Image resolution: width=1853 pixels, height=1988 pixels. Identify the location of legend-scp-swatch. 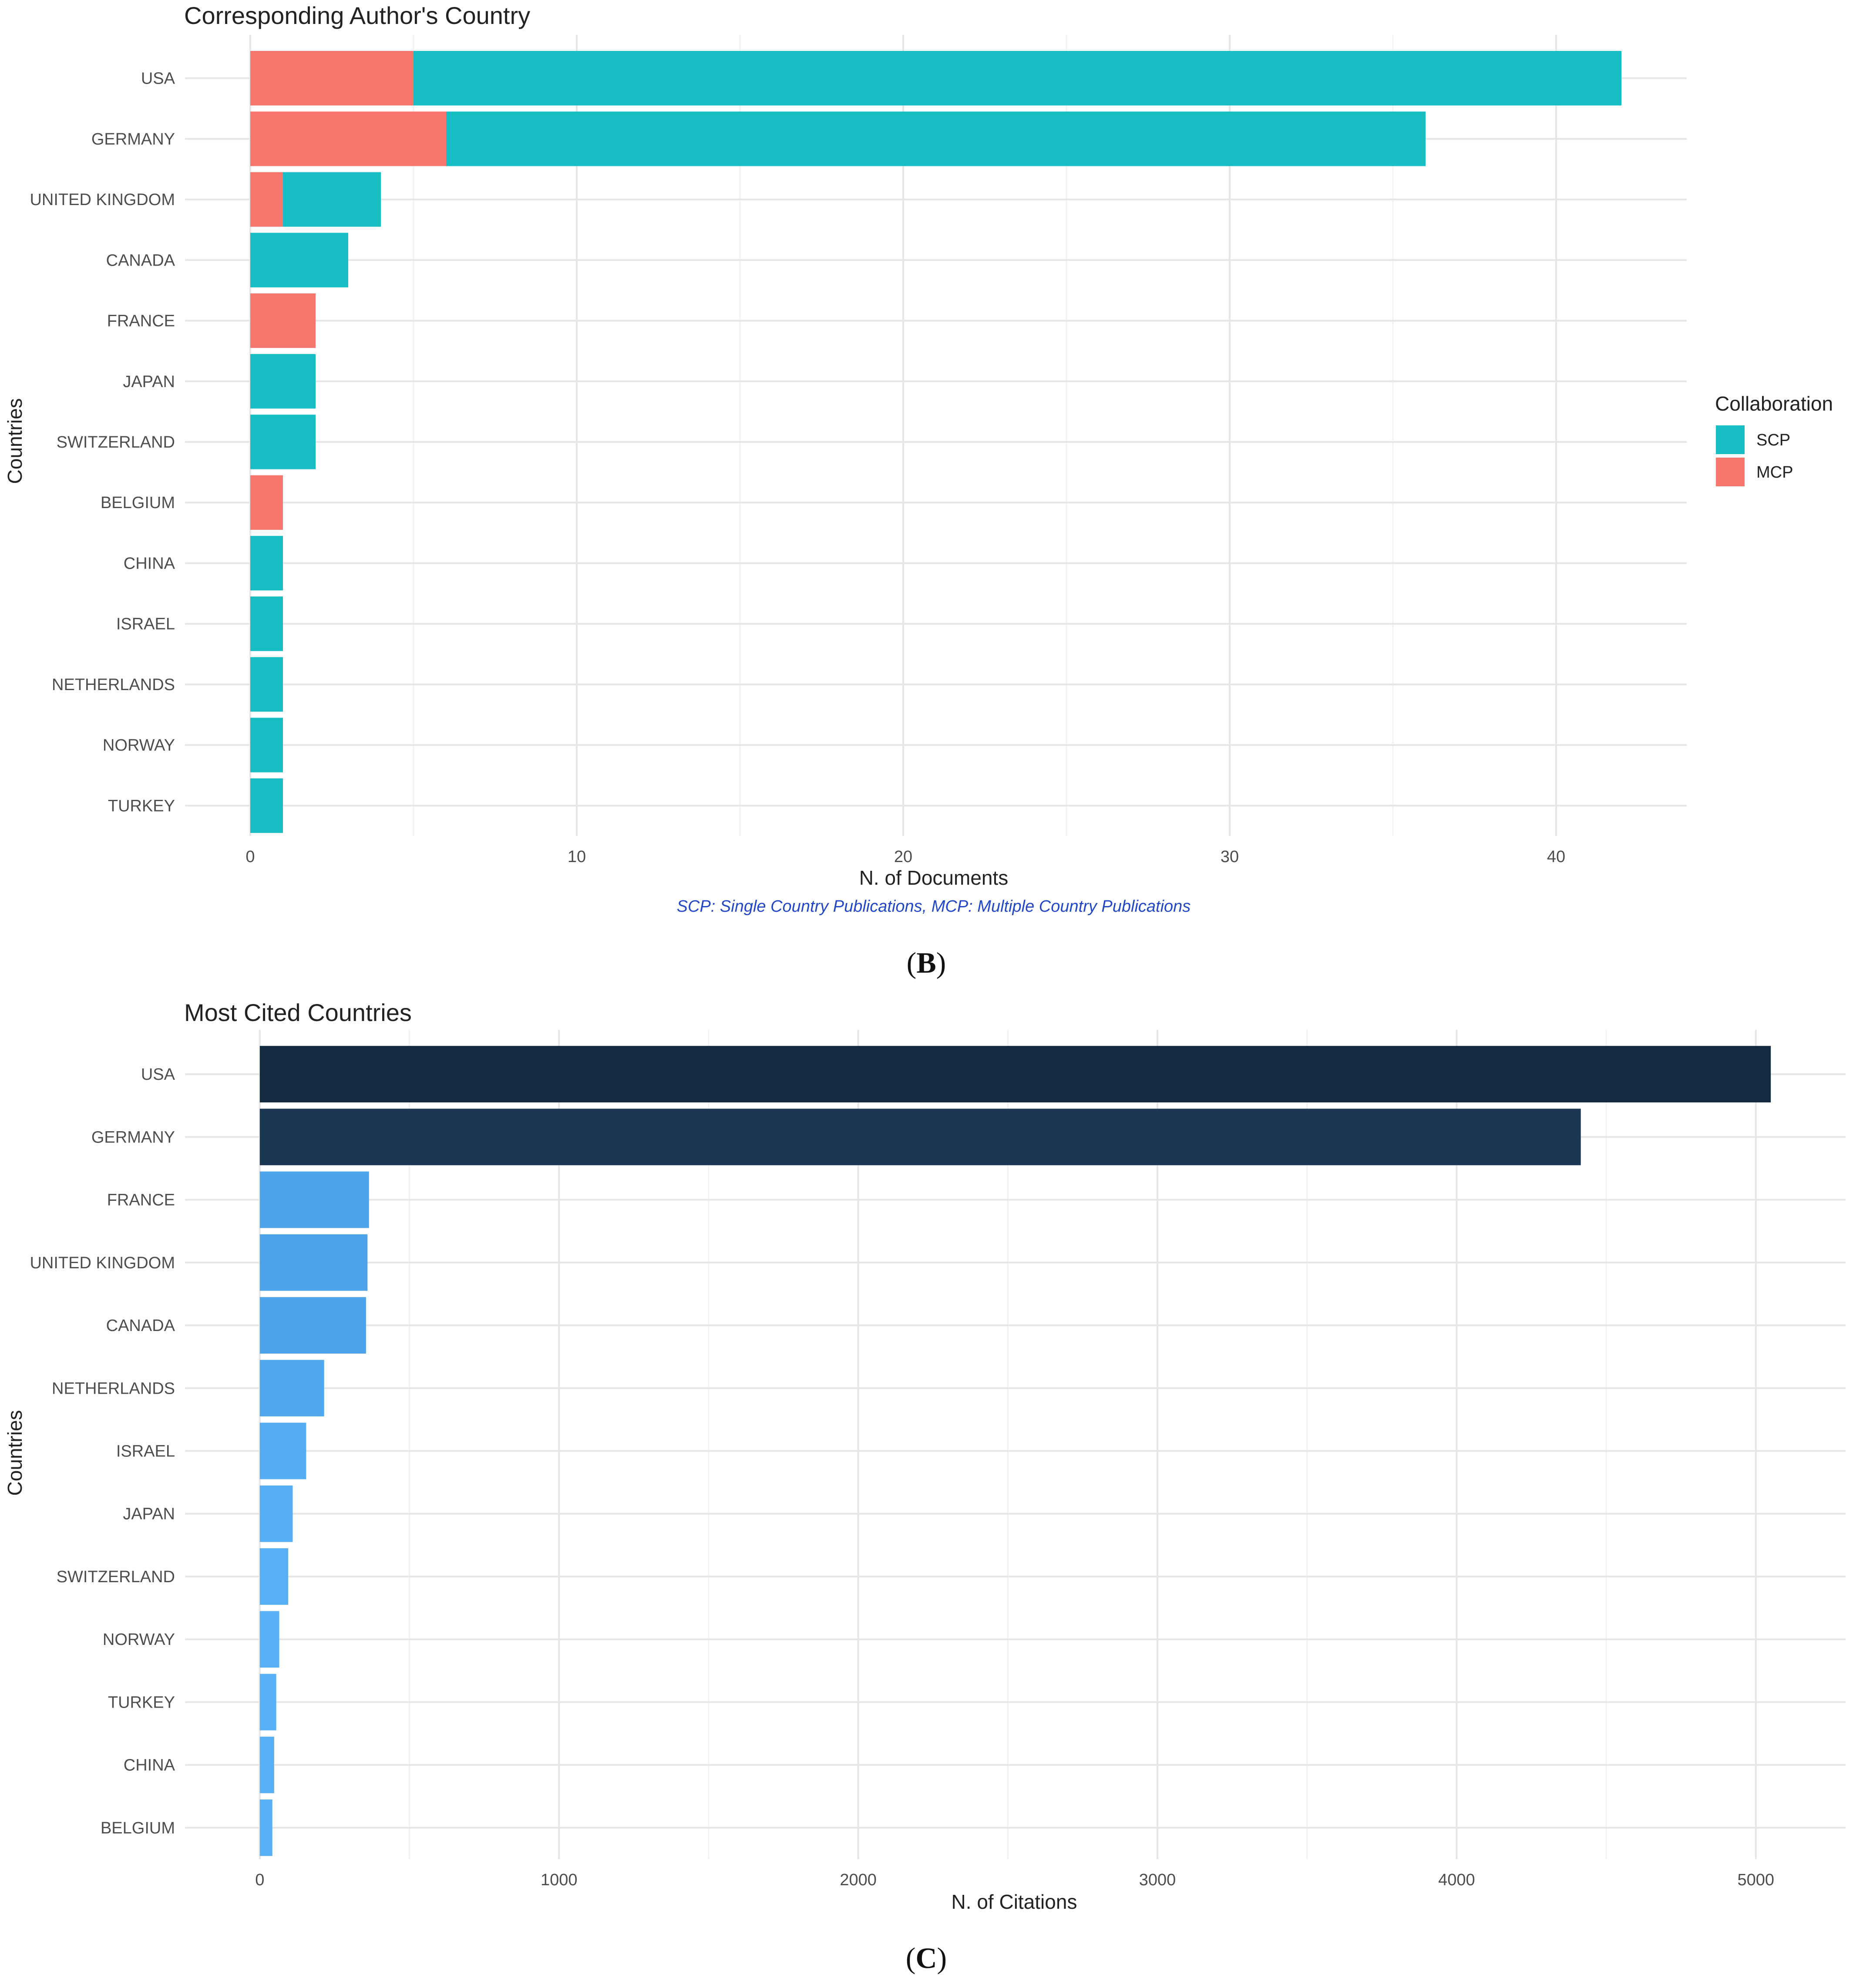
(1731, 439).